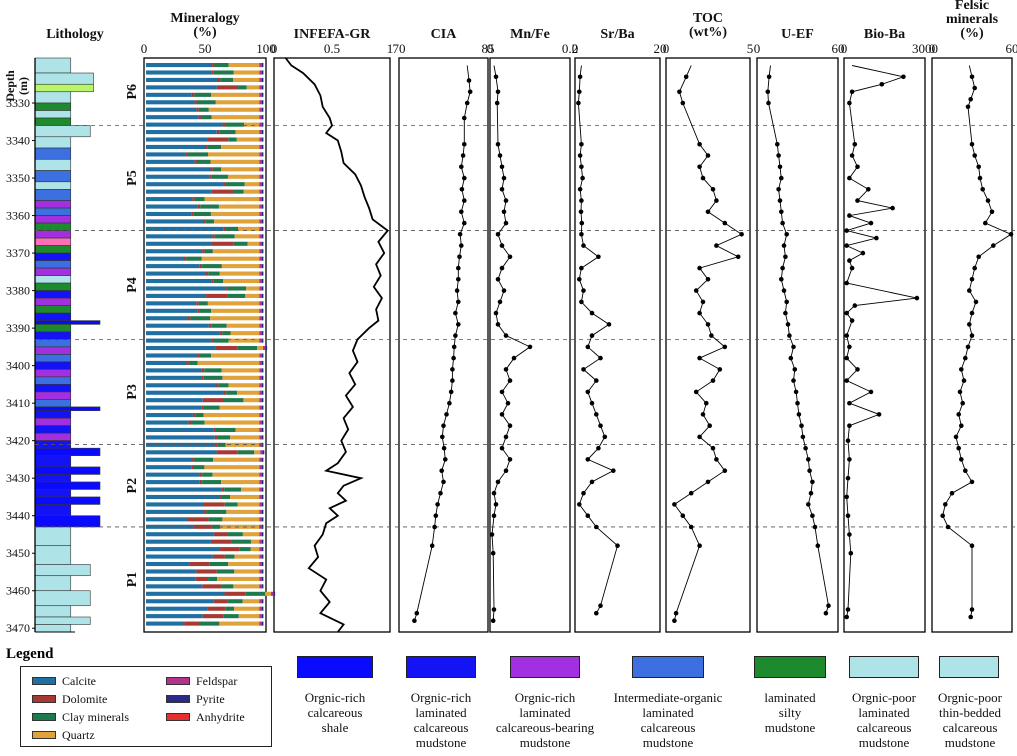 Image resolution: width=1017 pixels, height=756 pixels. I want to click on x-tick-label-mnfe: 0, so click(490, 48).